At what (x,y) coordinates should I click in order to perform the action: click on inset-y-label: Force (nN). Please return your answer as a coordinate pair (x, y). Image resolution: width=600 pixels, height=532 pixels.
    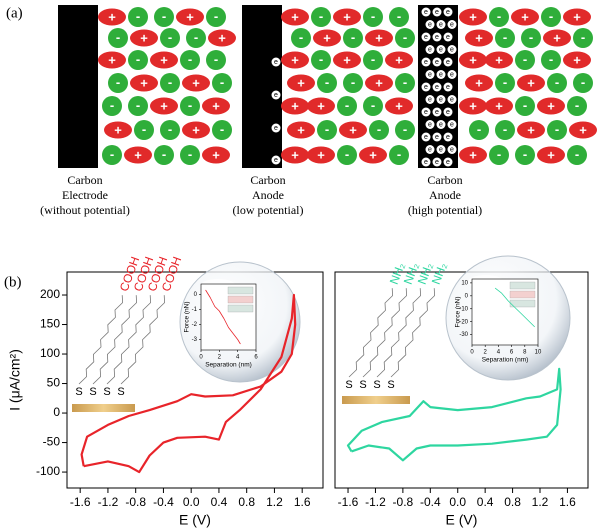
    Looking at the image, I should click on (187, 316).